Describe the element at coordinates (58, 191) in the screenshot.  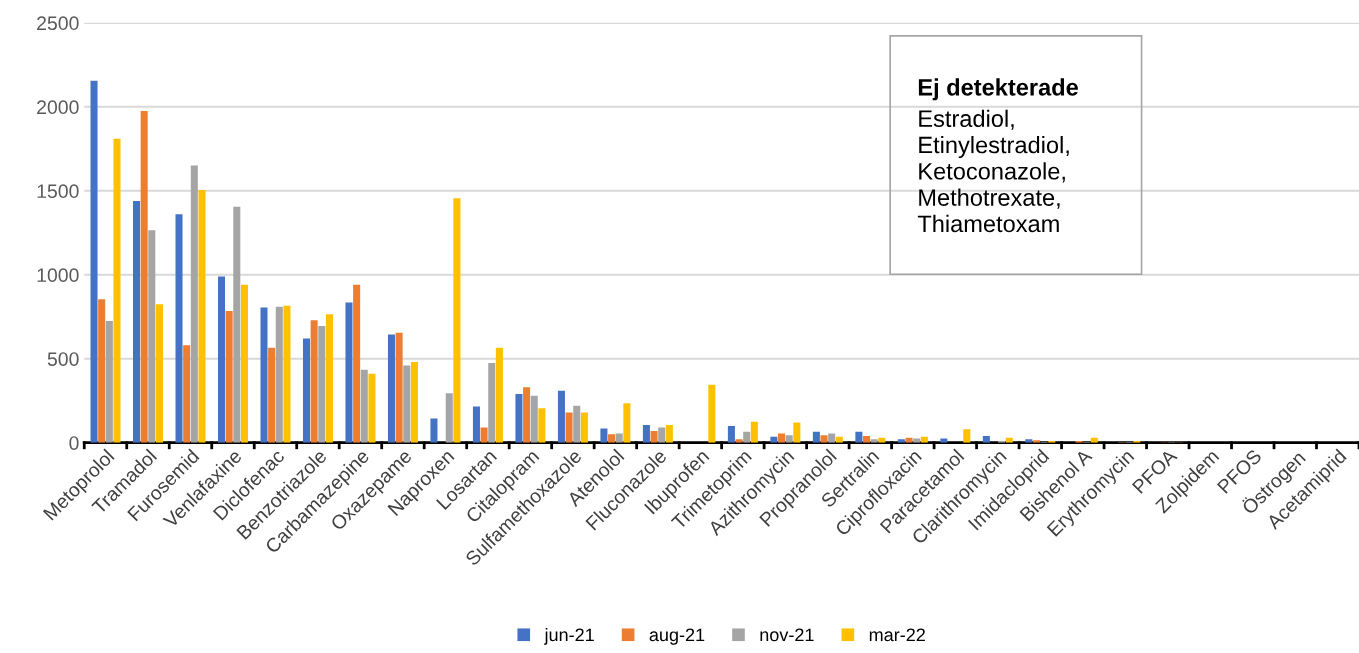
I see `y-tick-label: 1500` at that location.